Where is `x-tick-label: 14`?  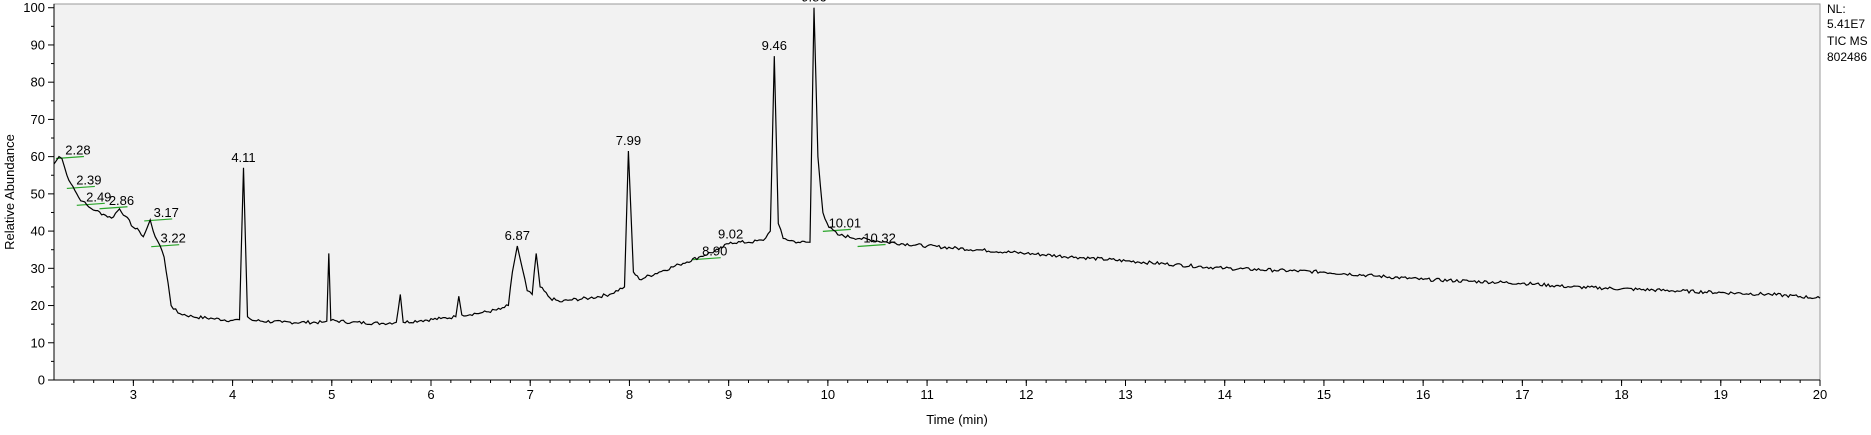 x-tick-label: 14 is located at coordinates (1224, 394).